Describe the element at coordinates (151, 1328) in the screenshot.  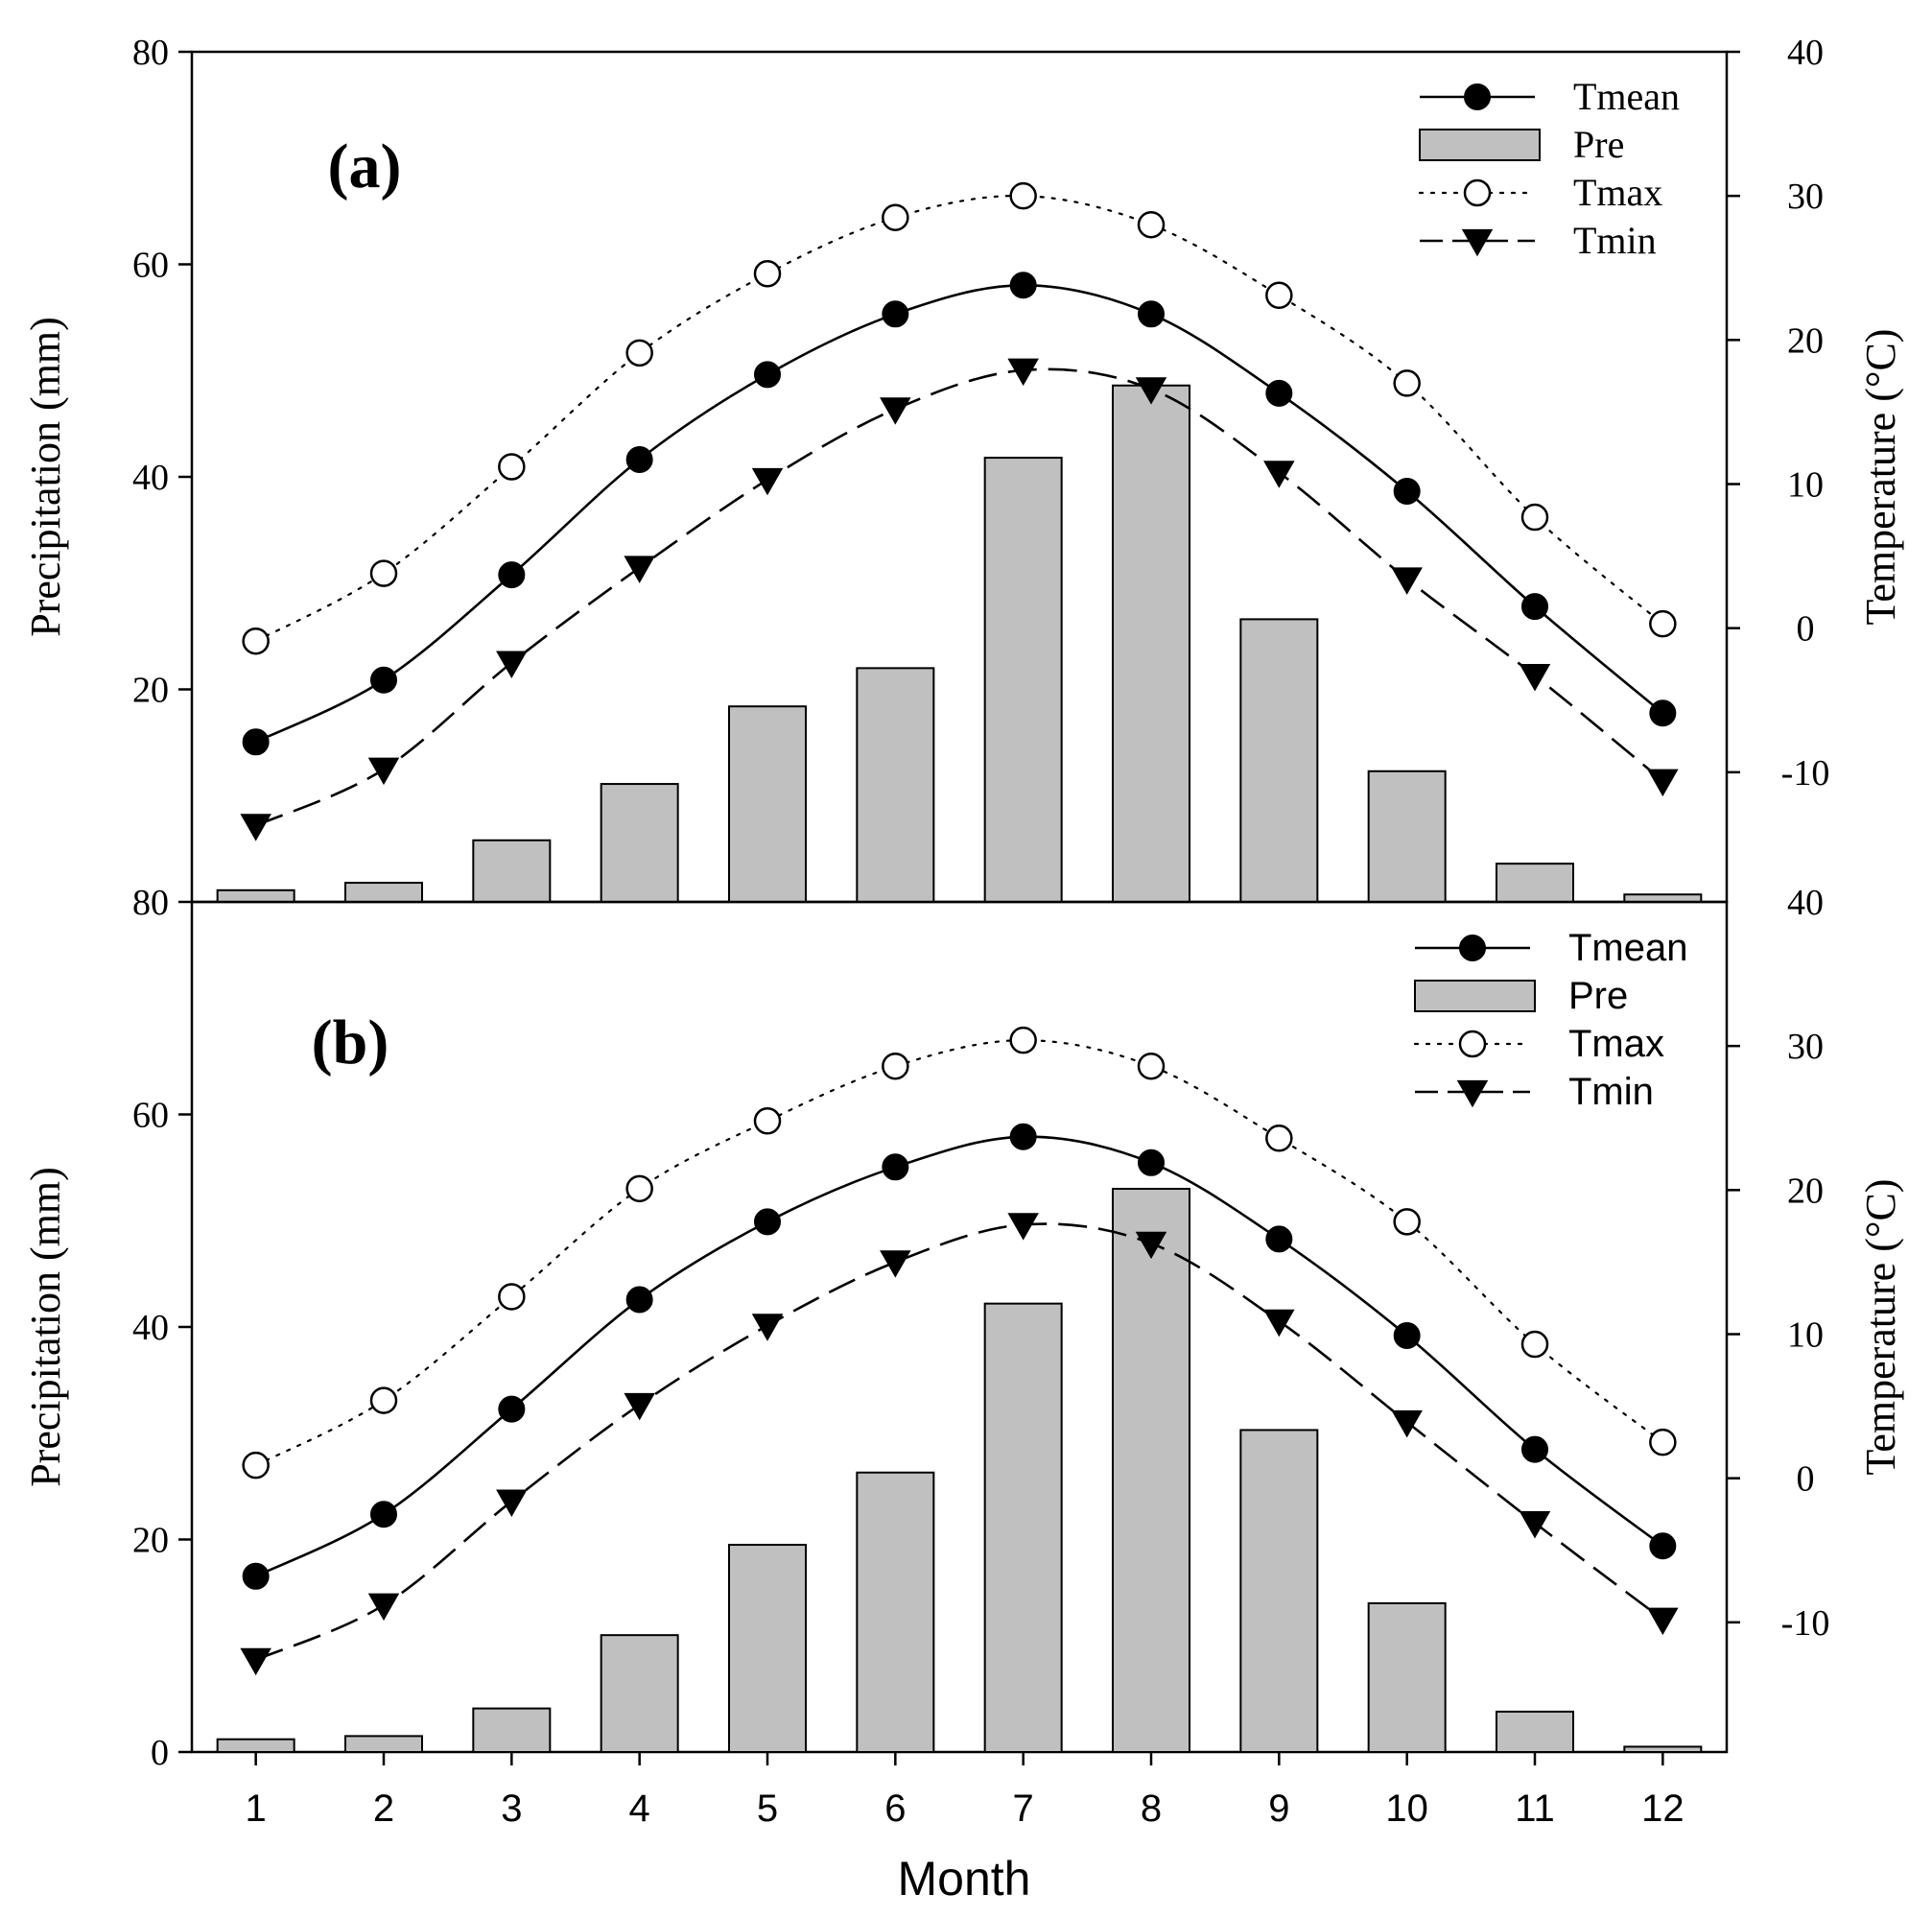
I see `y-tick-label: 40` at that location.